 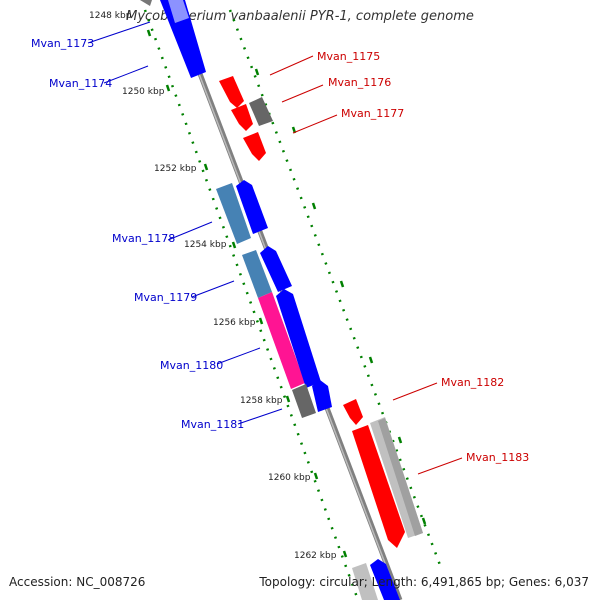 I want to click on gene-bottom-blue, so click(x=385, y=579).